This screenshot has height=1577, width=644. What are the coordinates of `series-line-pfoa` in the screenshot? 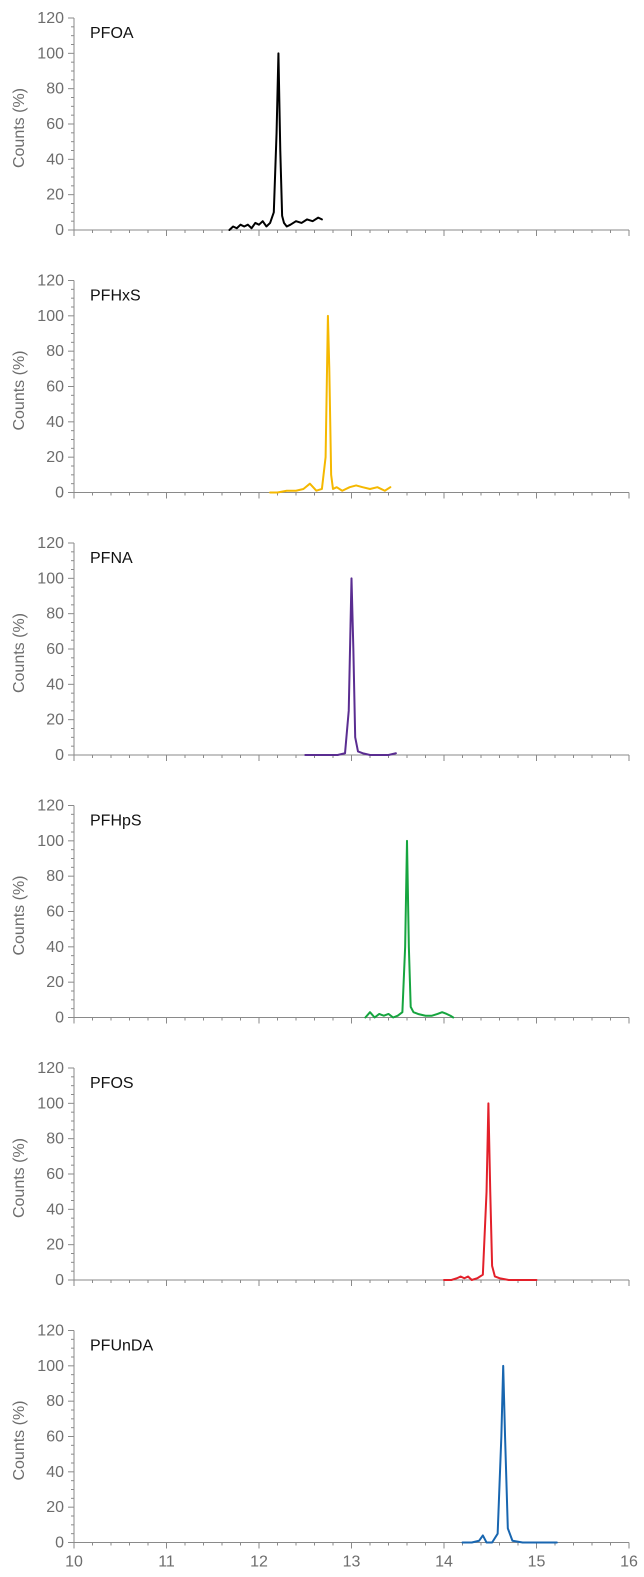 It's located at (275, 141).